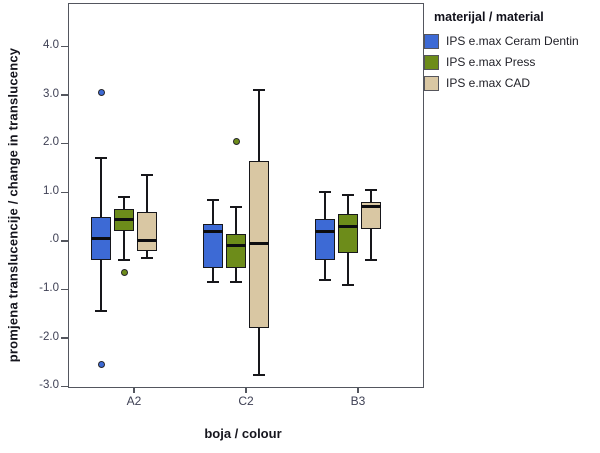 This screenshot has height=453, width=600. I want to click on y-tick-label: -3.0, so click(49, 385).